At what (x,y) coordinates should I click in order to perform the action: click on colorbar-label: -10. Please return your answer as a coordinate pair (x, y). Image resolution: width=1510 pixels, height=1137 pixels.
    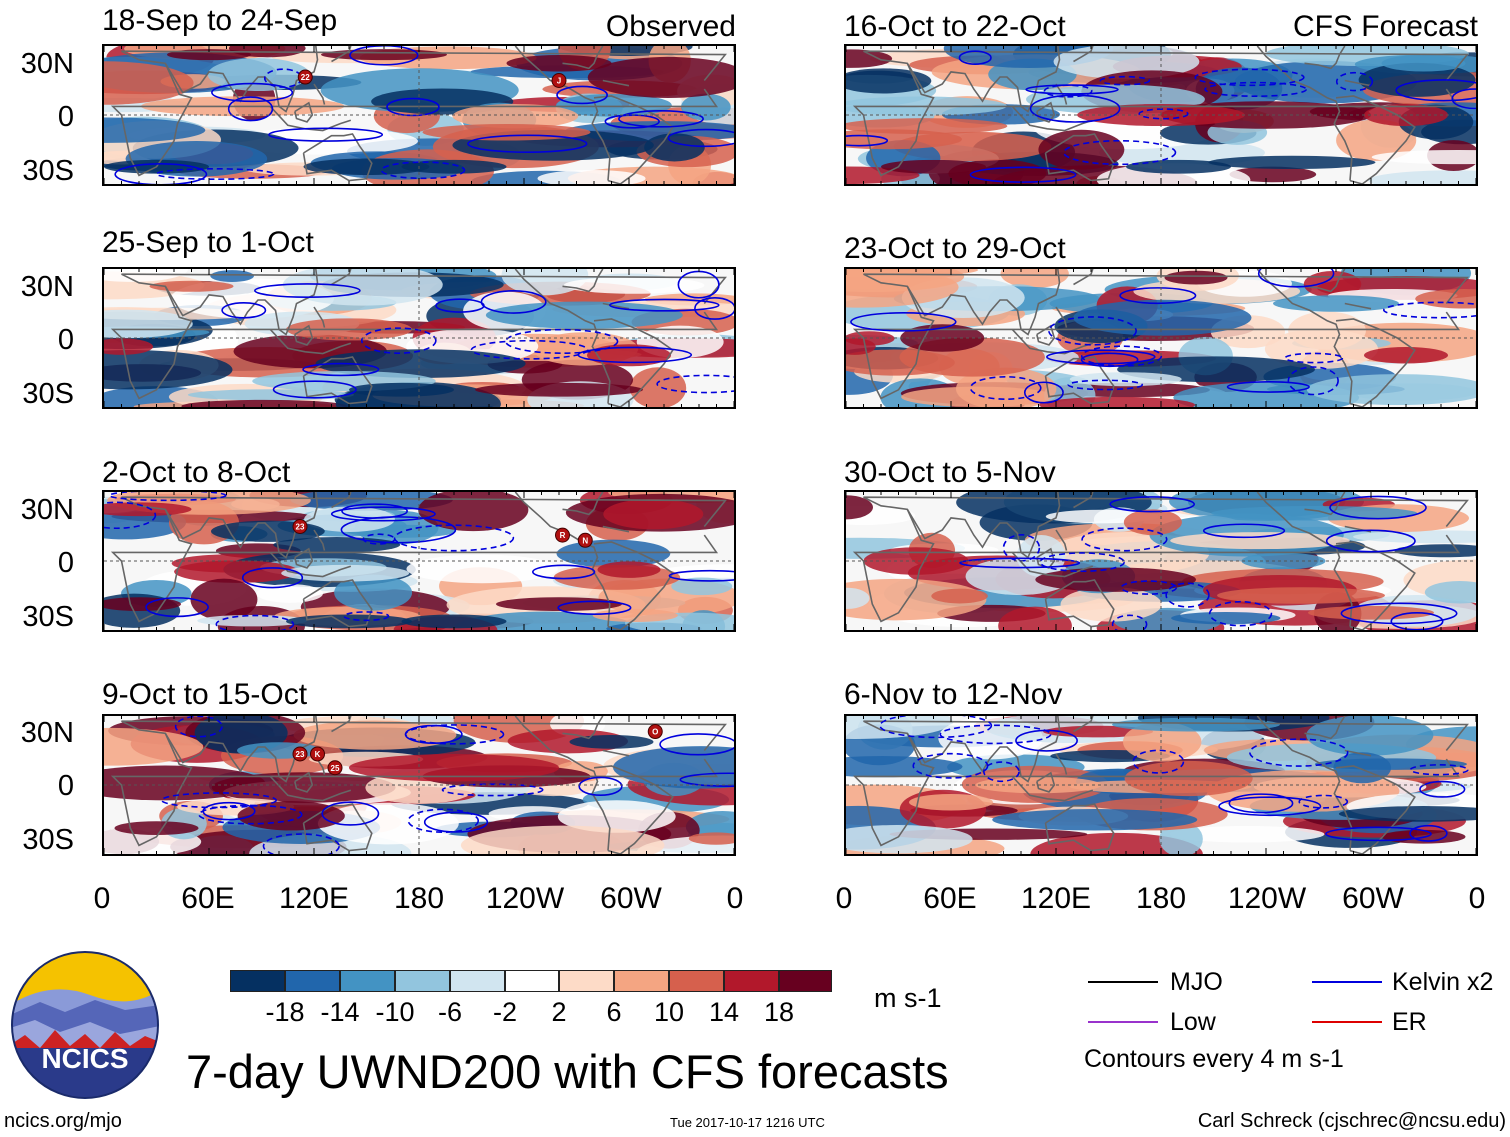
    Looking at the image, I should click on (395, 1012).